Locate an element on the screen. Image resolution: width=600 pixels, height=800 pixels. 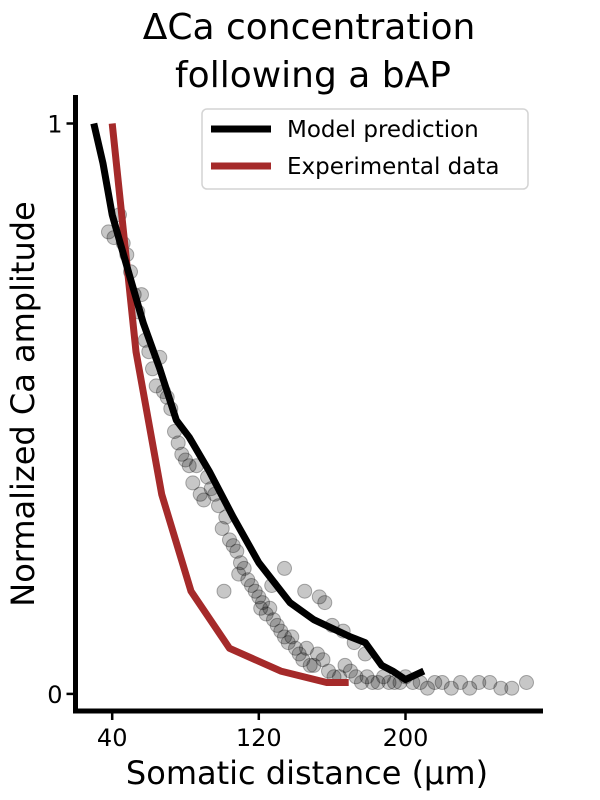
legend-label-experimental: Experimental data is located at coordinates (393, 167).